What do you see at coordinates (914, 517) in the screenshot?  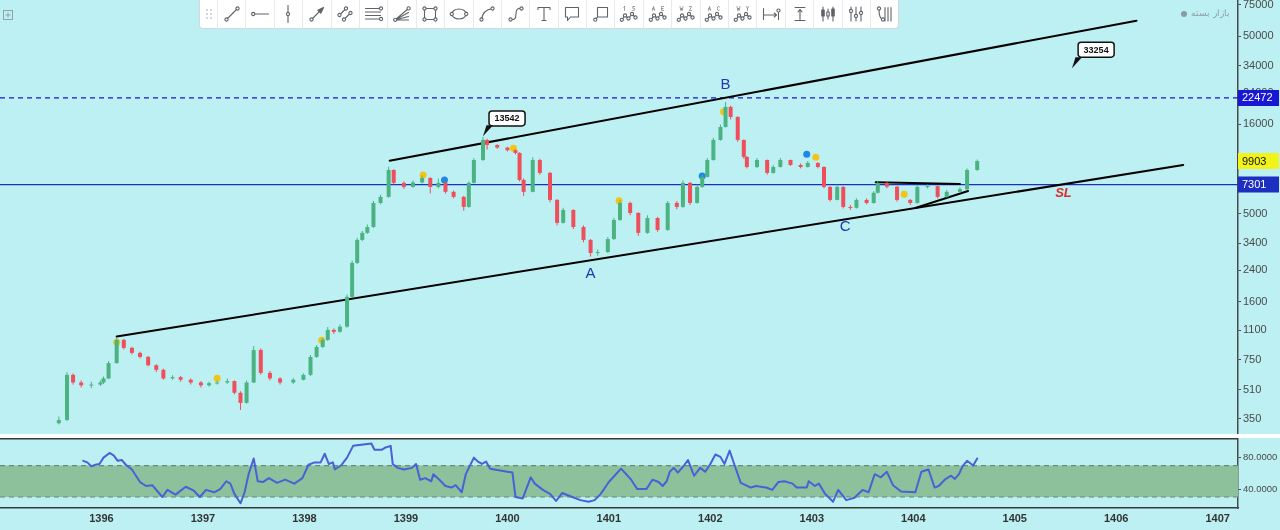 I see `x-tick-label: 1404` at bounding box center [914, 517].